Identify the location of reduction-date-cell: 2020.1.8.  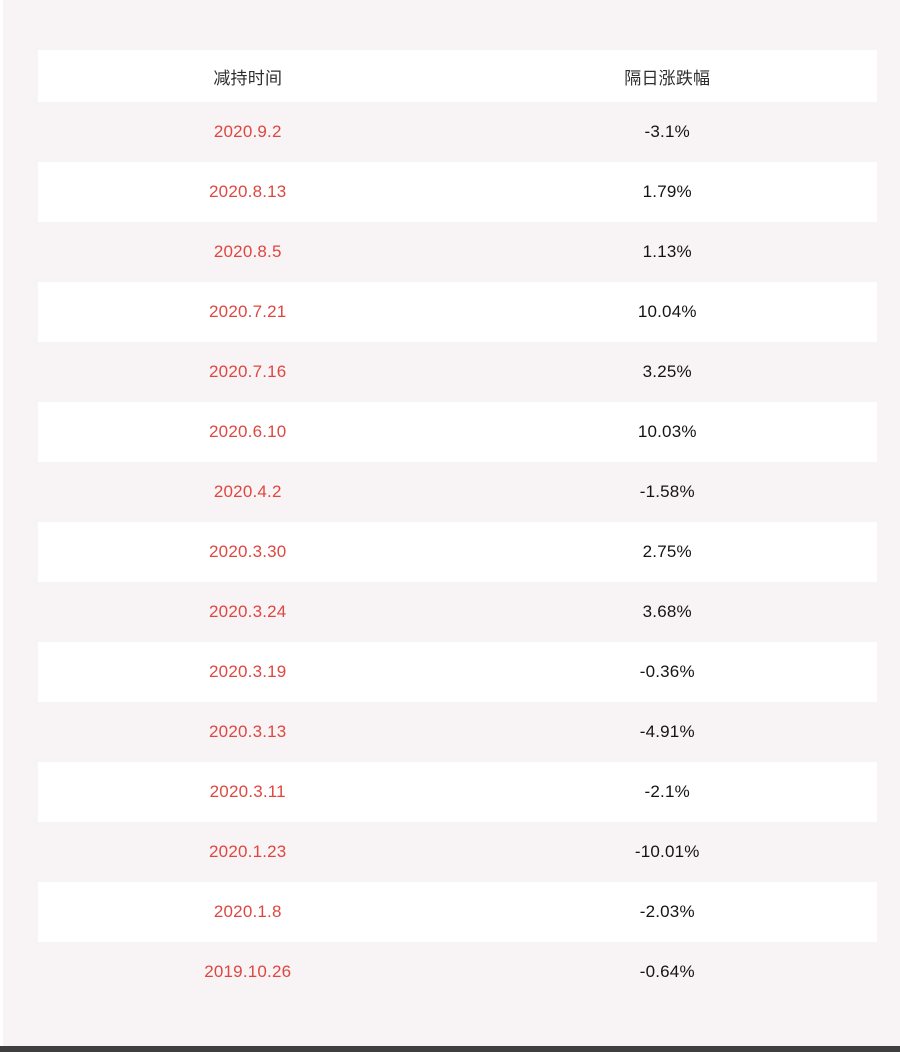
(247, 911).